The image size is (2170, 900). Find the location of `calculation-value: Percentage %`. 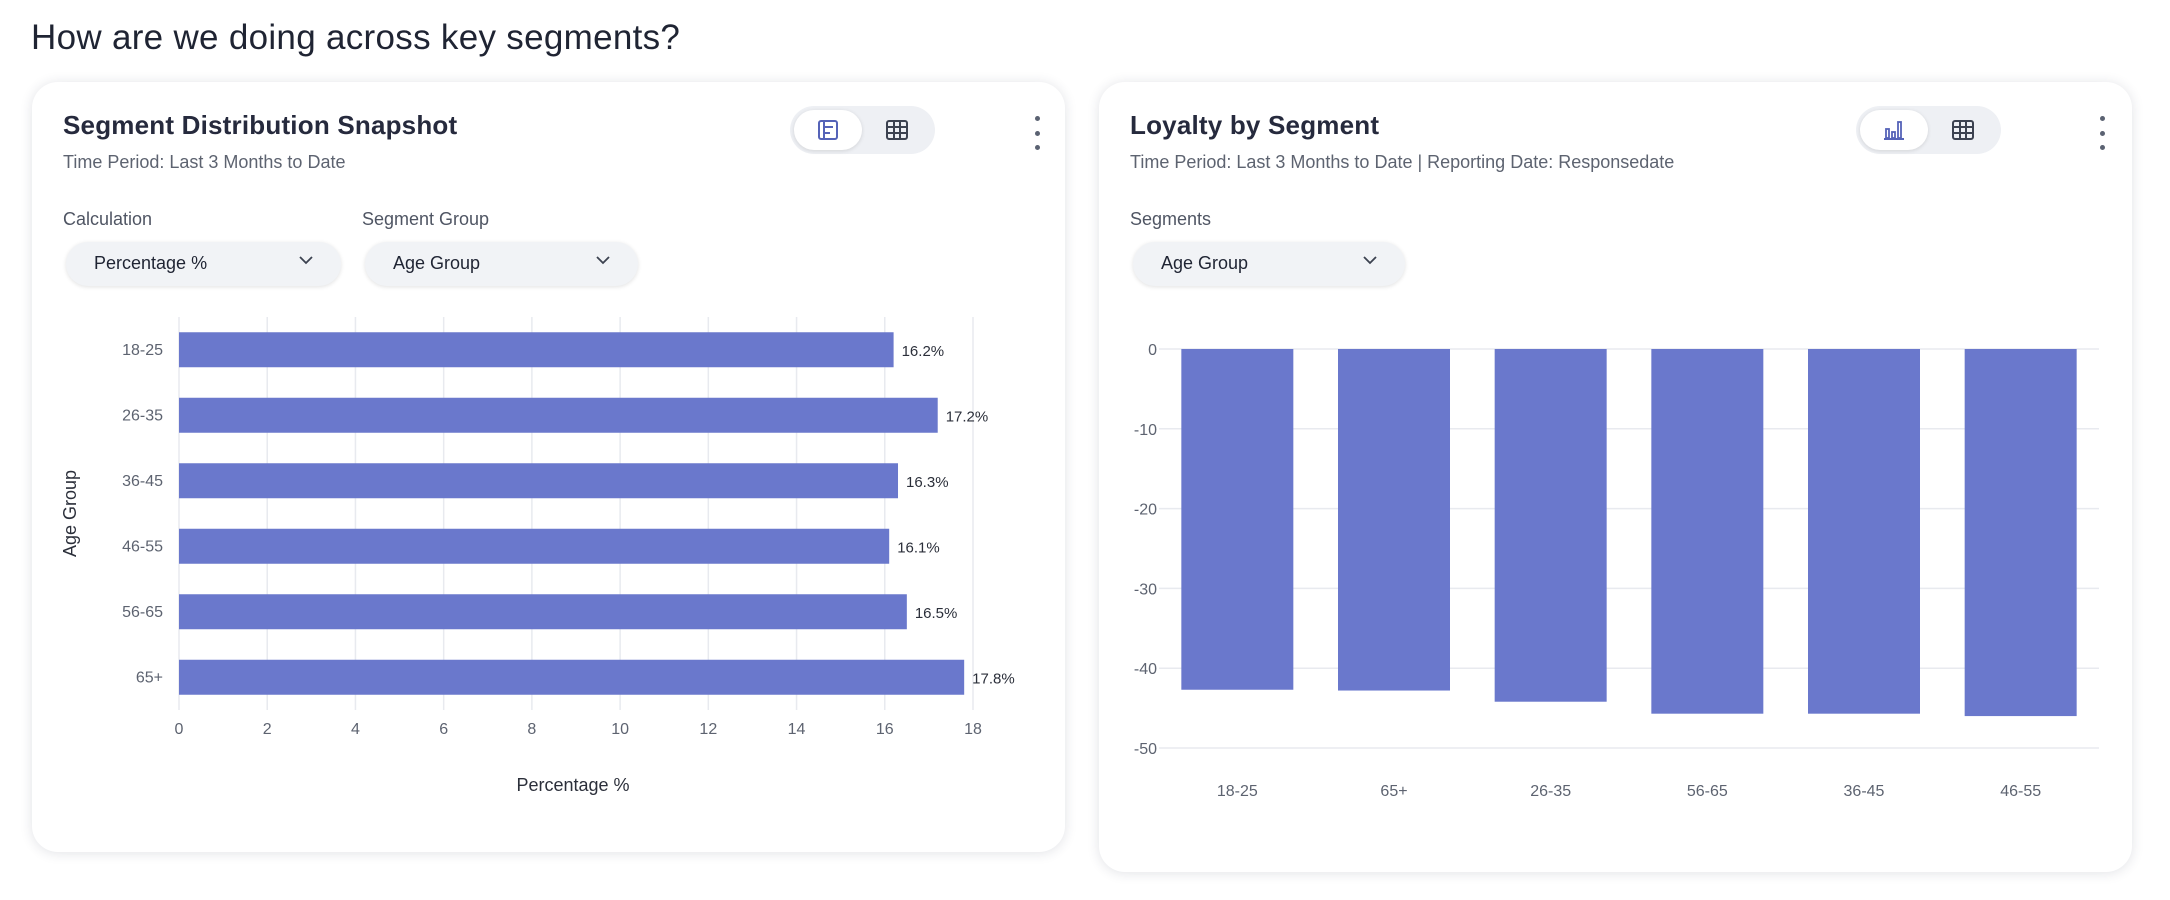

calculation-value: Percentage % is located at coordinates (151, 263).